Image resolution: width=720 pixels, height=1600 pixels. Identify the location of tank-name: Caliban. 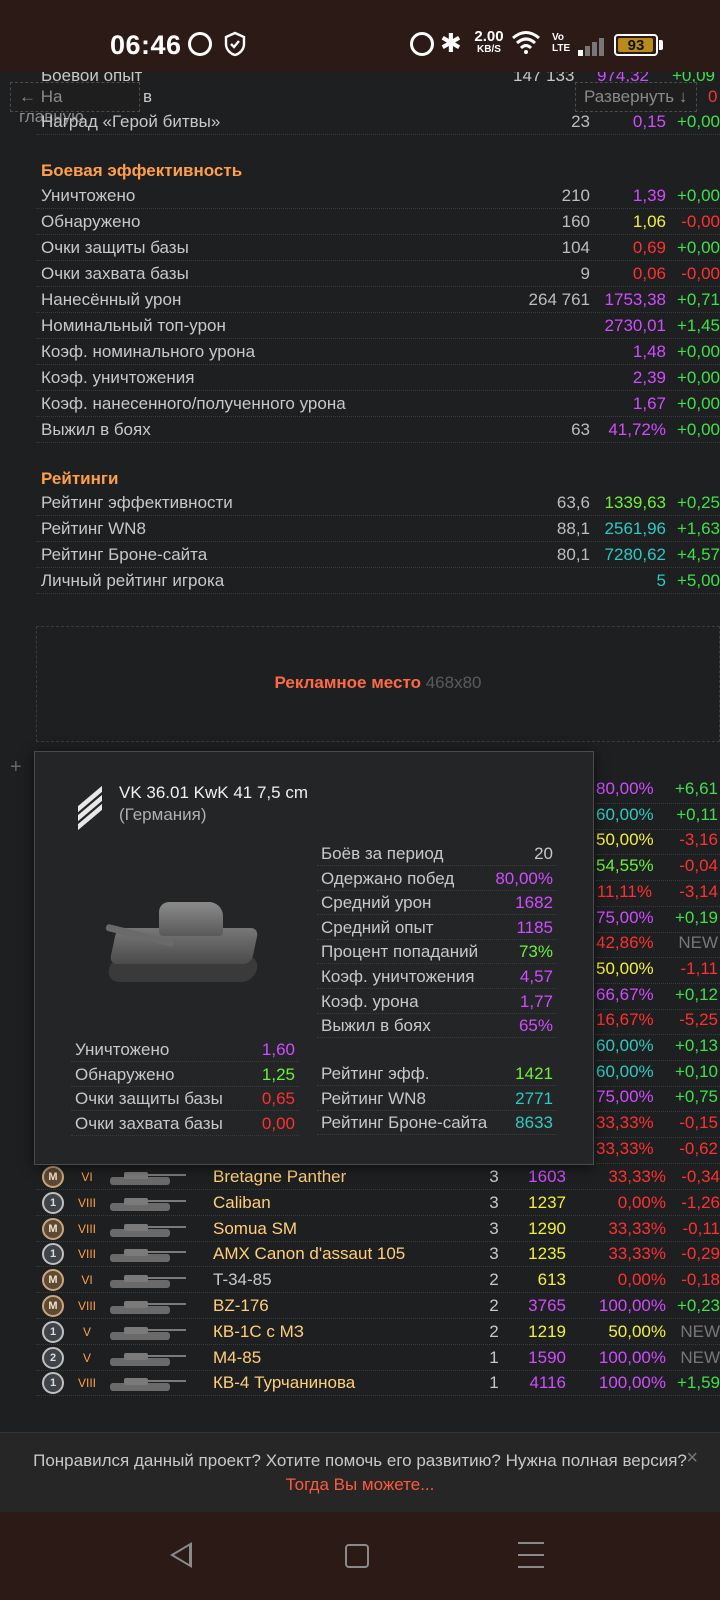
(242, 1202).